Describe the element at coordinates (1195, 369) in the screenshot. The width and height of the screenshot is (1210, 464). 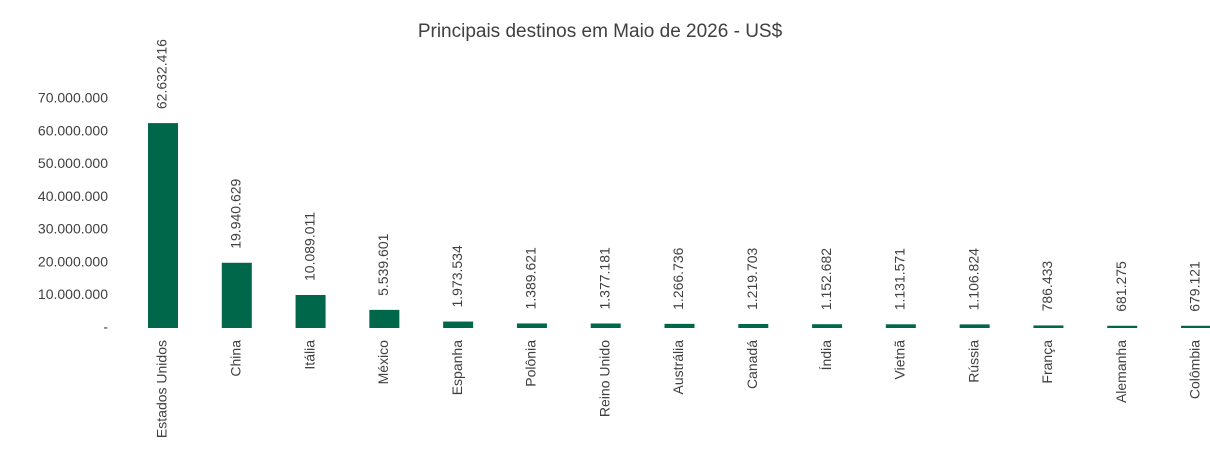
I see `x-tick-label: Colômbia` at that location.